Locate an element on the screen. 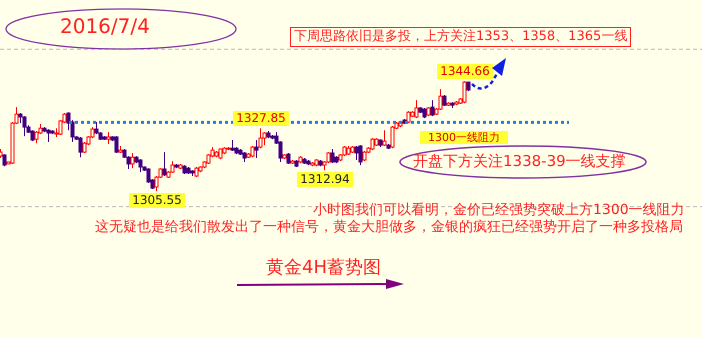  annotation: 黄金4H蓄势图 is located at coordinates (323, 268).